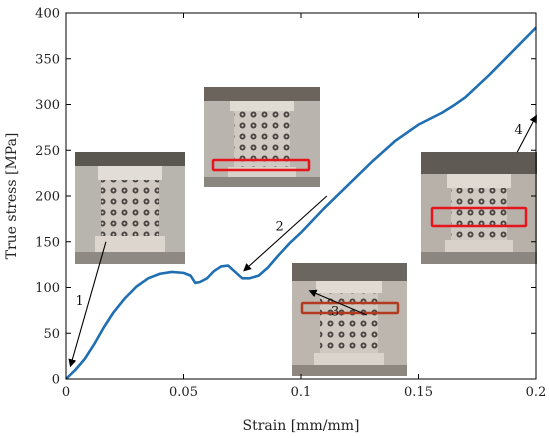  Describe the element at coordinates (47, 151) in the screenshot. I see `y-tick-label: 250` at that location.